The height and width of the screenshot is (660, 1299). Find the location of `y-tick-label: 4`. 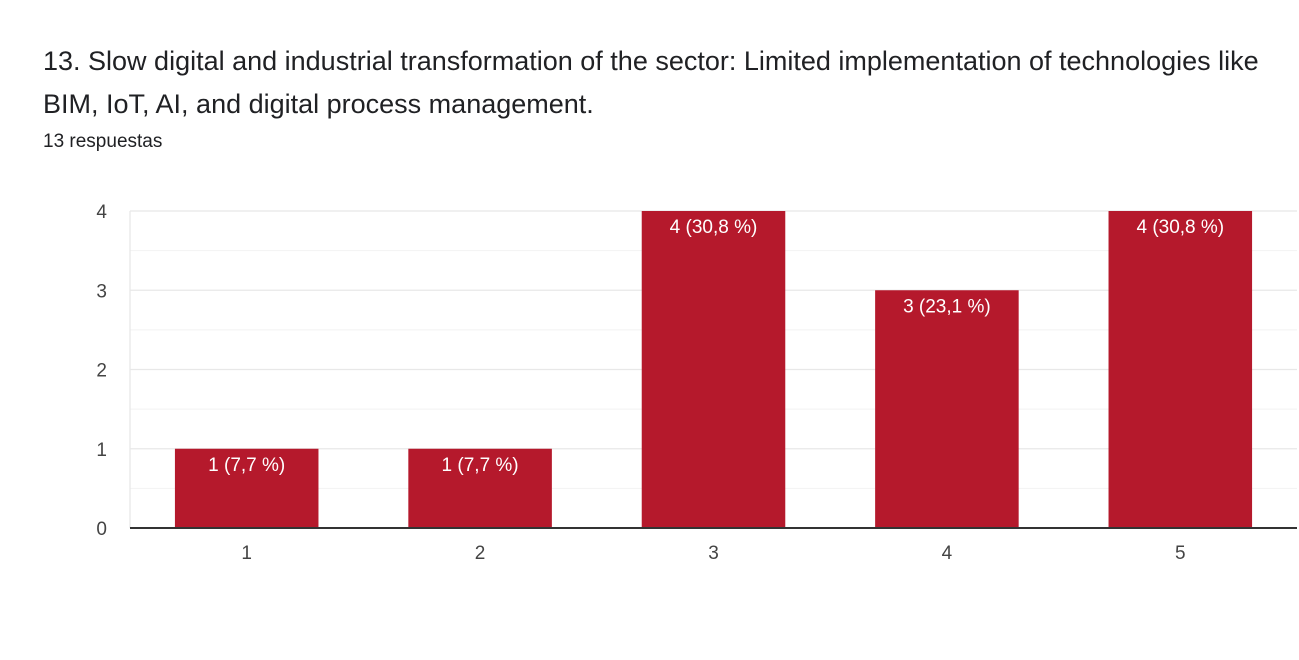

y-tick-label: 4 is located at coordinates (101, 212).